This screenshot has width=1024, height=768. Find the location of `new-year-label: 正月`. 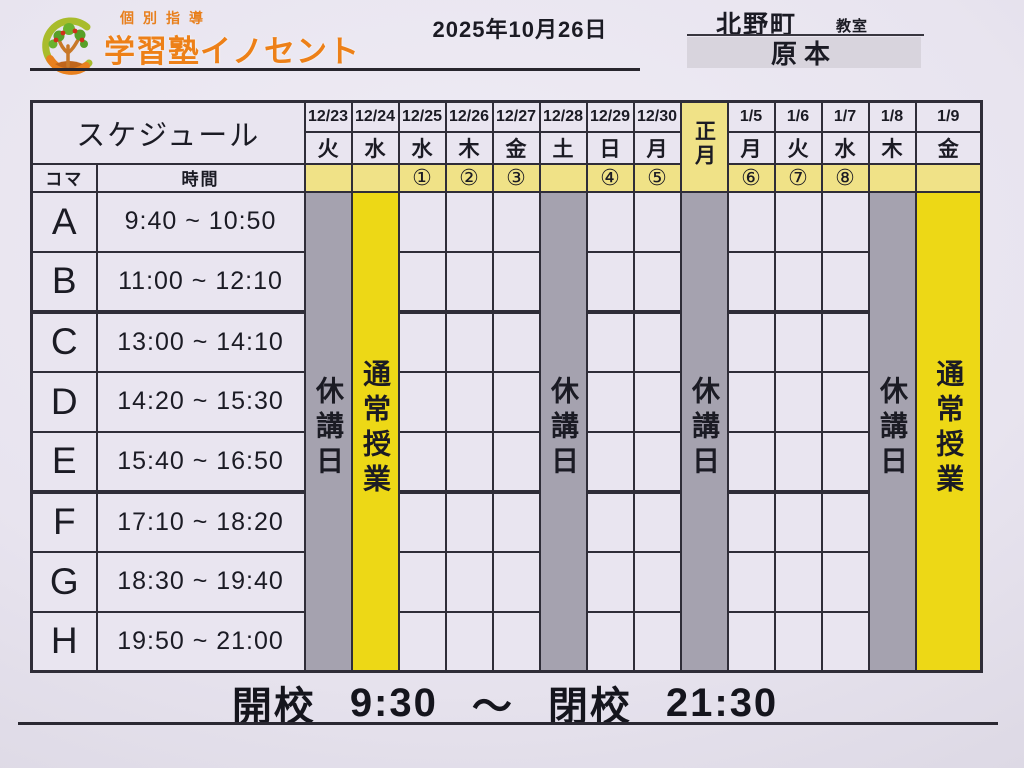

new-year-label: 正月 is located at coordinates (704, 144).